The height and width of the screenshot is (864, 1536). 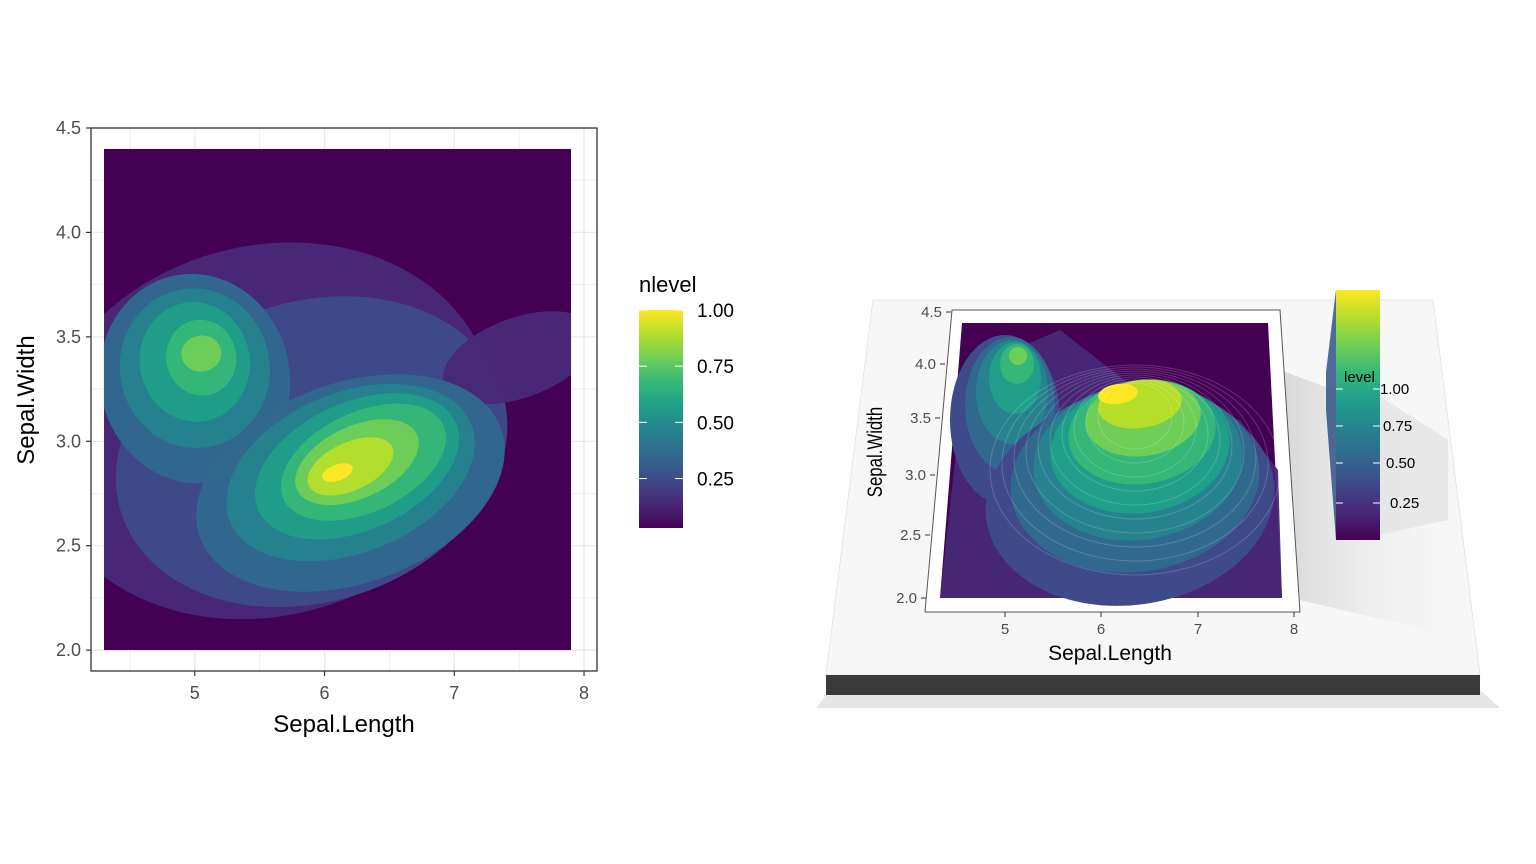 What do you see at coordinates (1359, 377) in the screenshot?
I see `legend-3d-title-fragment: level` at bounding box center [1359, 377].